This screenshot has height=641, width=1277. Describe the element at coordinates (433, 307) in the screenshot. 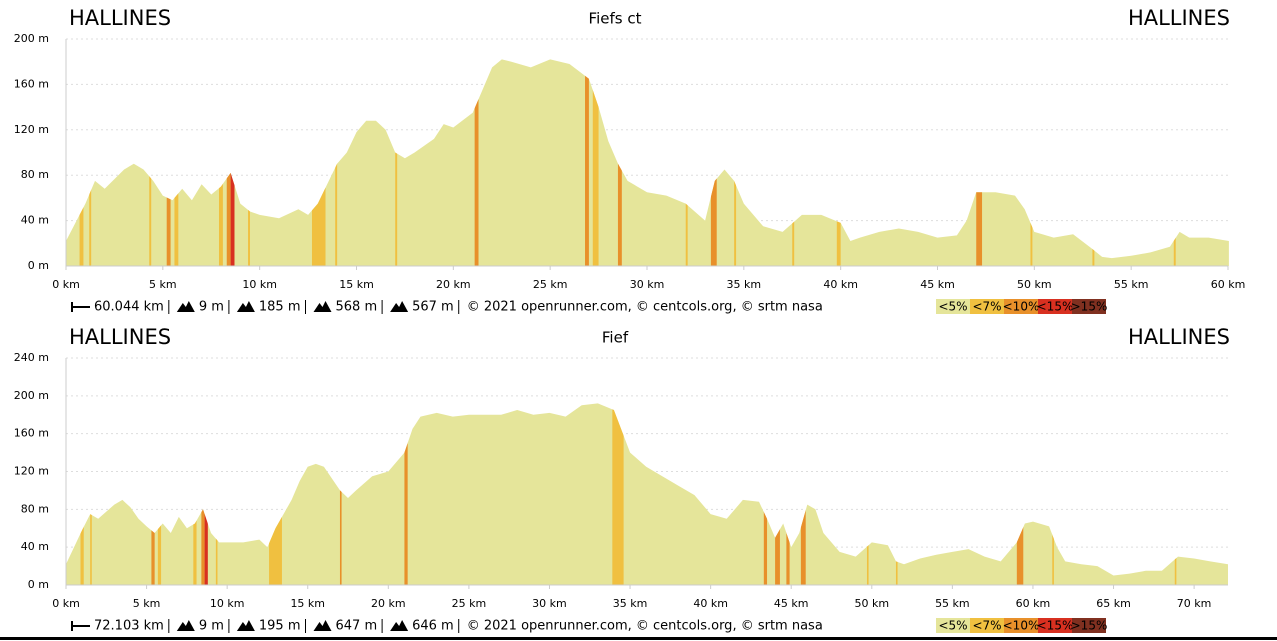

I see `stat-value: 567 m` at that location.